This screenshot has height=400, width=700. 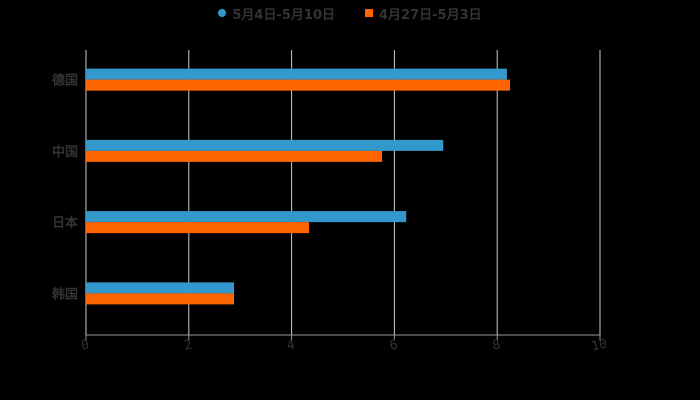 I want to click on x-axis-tick-label: 8, so click(x=496, y=345).